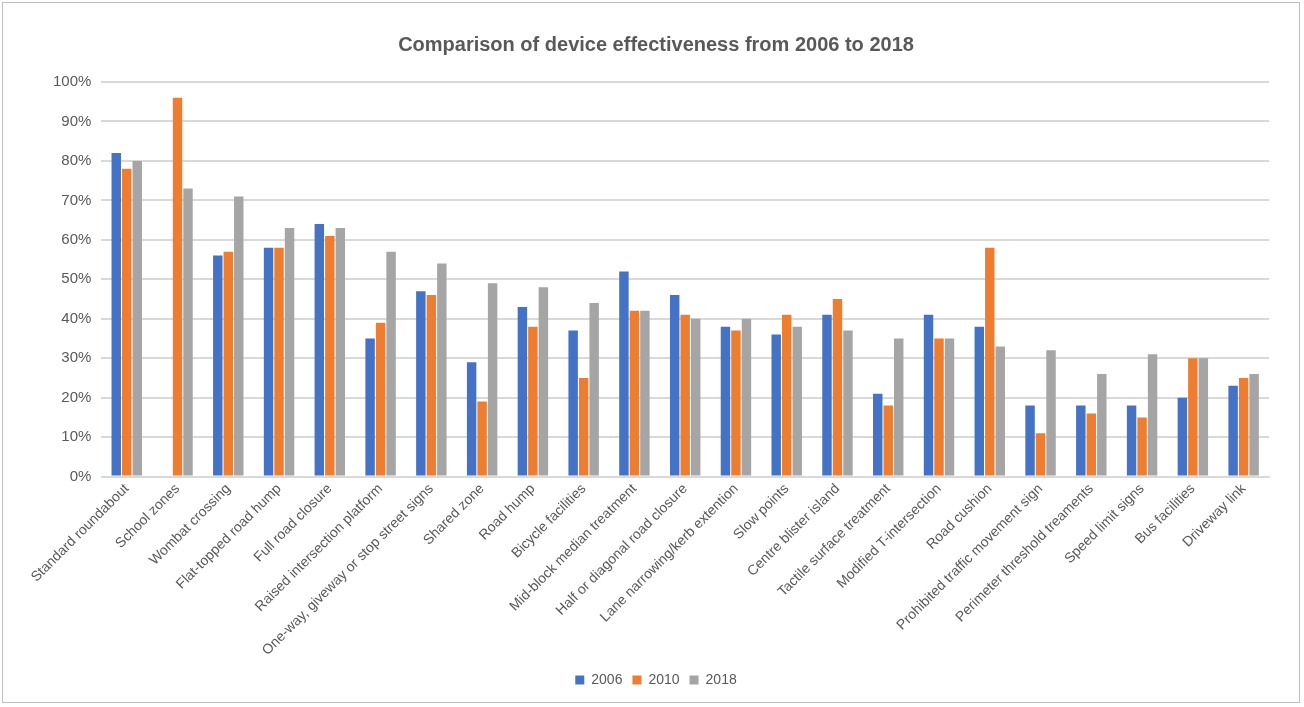 The height and width of the screenshot is (707, 1304). What do you see at coordinates (80, 475) in the screenshot?
I see `y-tick-label: 0%` at bounding box center [80, 475].